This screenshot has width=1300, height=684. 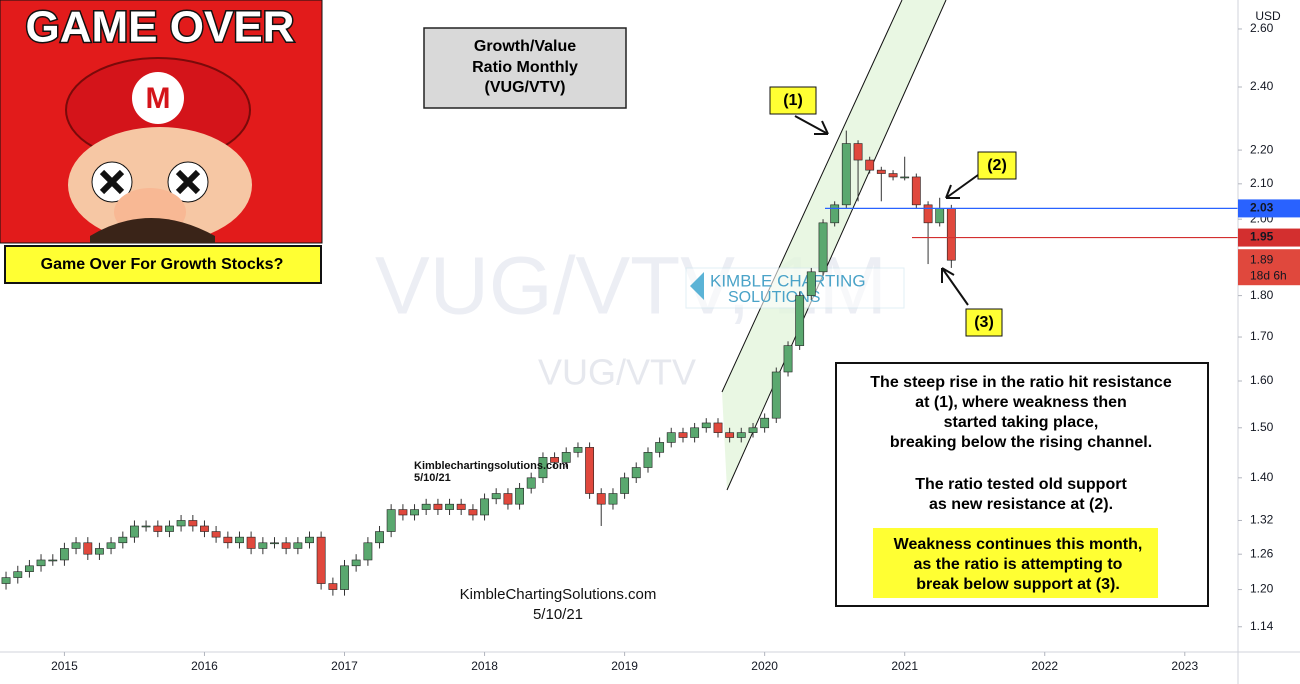 I want to click on credit: KimbleChartingSolutions.com, so click(x=558, y=594).